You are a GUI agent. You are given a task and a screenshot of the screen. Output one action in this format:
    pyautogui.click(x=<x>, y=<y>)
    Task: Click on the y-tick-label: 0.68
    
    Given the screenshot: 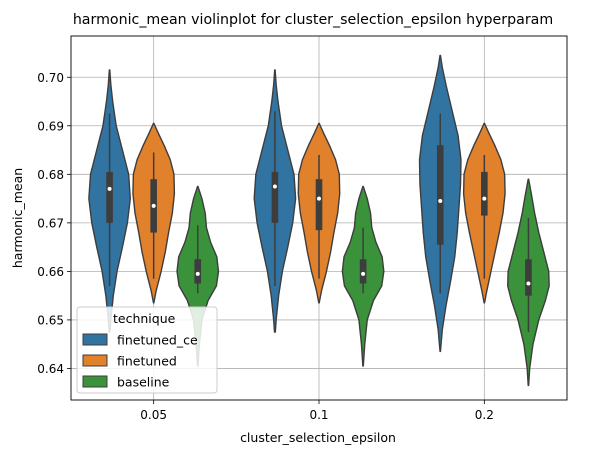 What is the action you would take?
    pyautogui.click(x=50, y=175)
    